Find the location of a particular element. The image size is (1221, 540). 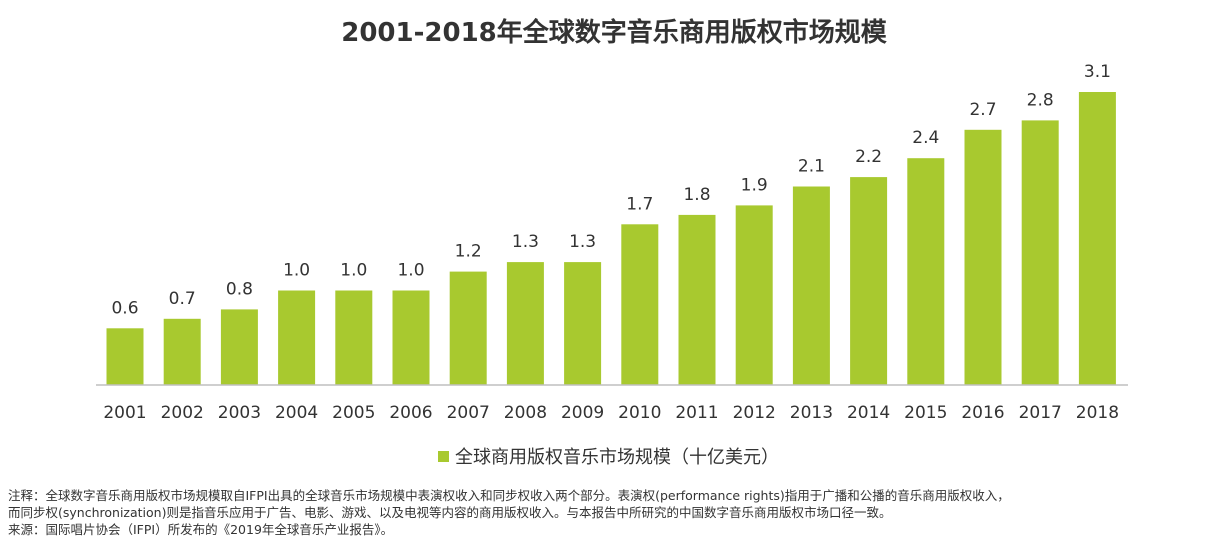

x-tick-2001: 2001 is located at coordinates (124, 413).